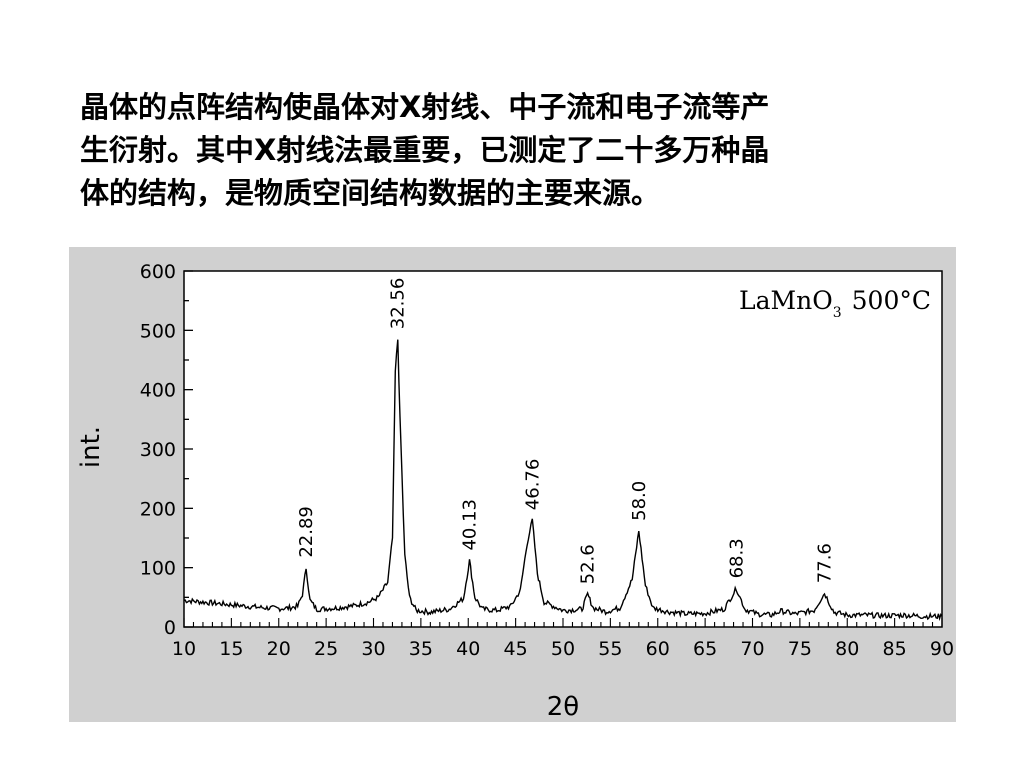 Image resolution: width=1024 pixels, height=768 pixels. Describe the element at coordinates (425, 150) in the screenshot. I see `paragraph-line-2: 生衍射。其中X射线法最重要，已测定了二十多万种晶` at that location.